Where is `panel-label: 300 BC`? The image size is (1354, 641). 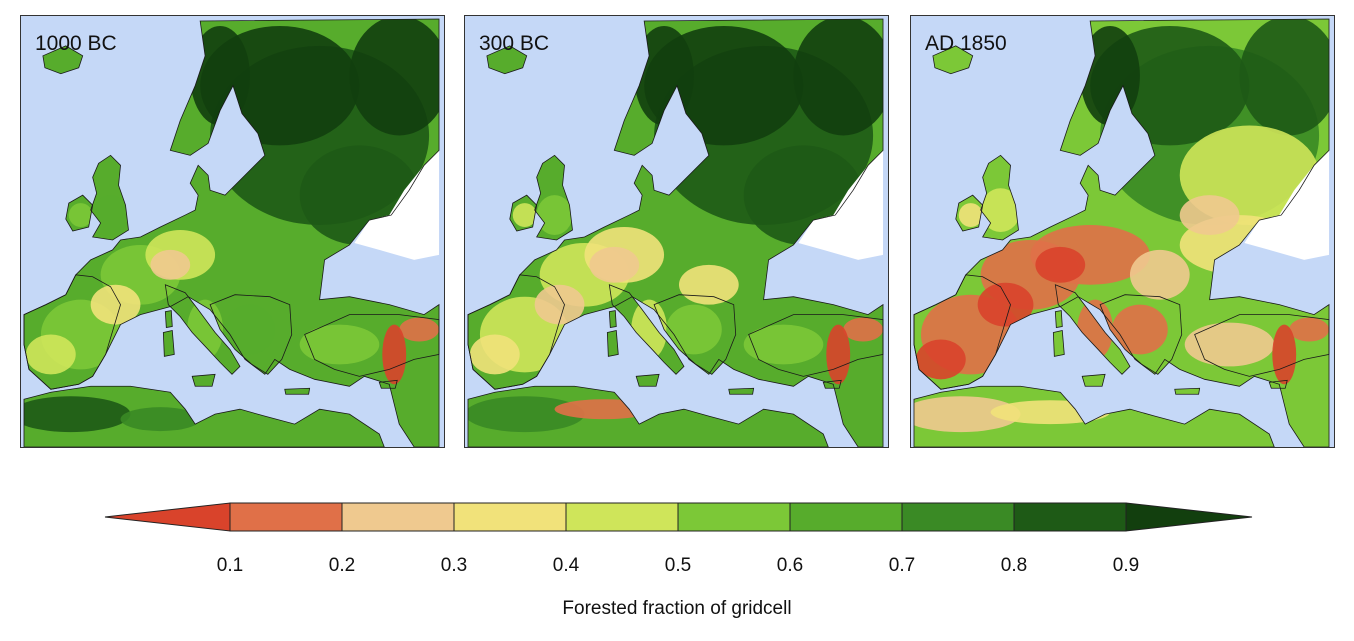
panel-label: 300 BC is located at coordinates (514, 43).